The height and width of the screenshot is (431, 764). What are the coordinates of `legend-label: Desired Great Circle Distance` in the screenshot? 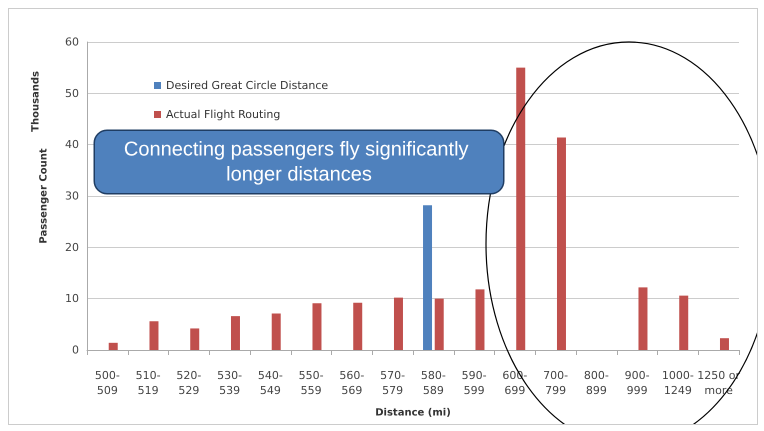 It's located at (247, 85).